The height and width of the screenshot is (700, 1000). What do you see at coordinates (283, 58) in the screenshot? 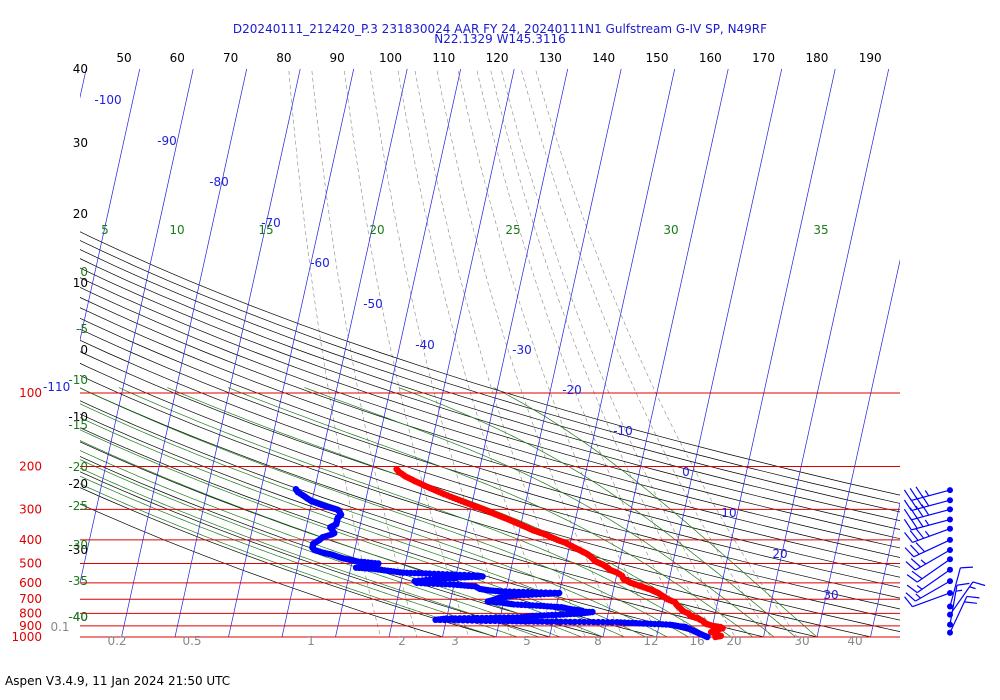
I see `top-axis-tick: 80` at bounding box center [283, 58].